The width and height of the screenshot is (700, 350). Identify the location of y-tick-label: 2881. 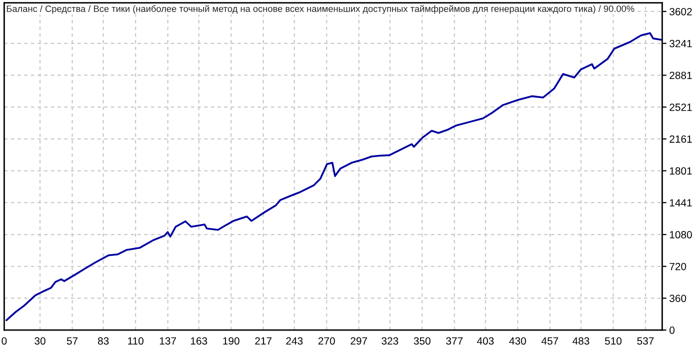
(681, 76).